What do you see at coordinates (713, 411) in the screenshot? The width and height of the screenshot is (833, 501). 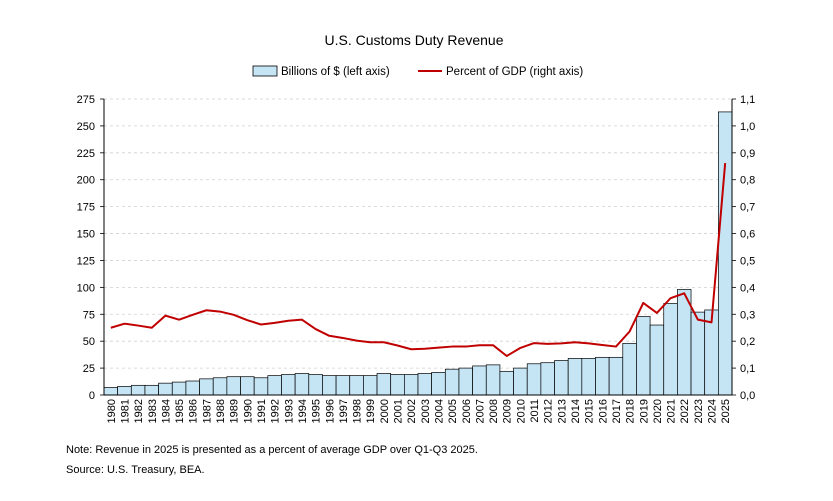 I see `x-tick-label: 2024` at bounding box center [713, 411].